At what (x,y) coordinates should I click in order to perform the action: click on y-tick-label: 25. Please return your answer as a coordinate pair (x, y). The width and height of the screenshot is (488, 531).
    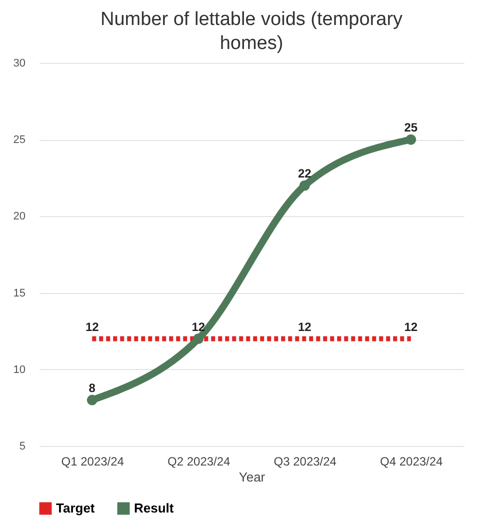
    Looking at the image, I should click on (19, 140).